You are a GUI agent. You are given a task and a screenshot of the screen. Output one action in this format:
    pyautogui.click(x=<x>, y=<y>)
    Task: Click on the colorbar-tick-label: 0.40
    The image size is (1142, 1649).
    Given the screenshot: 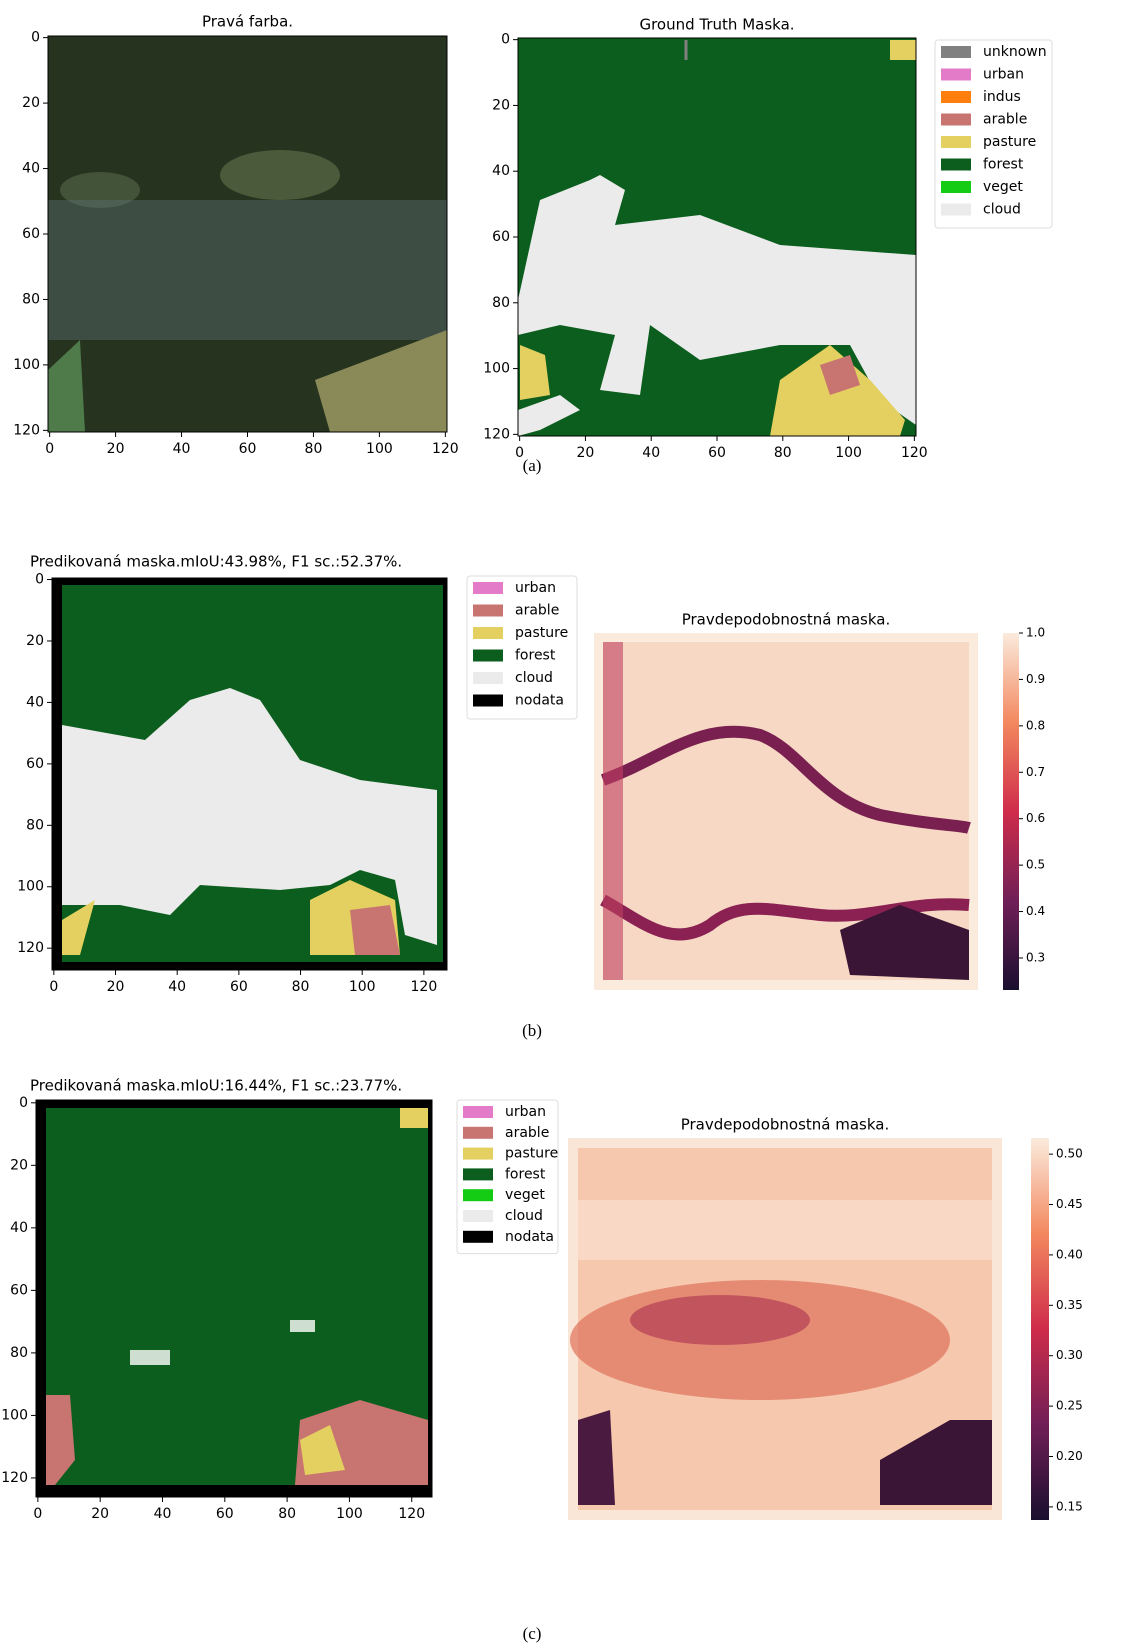 What is the action you would take?
    pyautogui.click(x=1069, y=1254)
    